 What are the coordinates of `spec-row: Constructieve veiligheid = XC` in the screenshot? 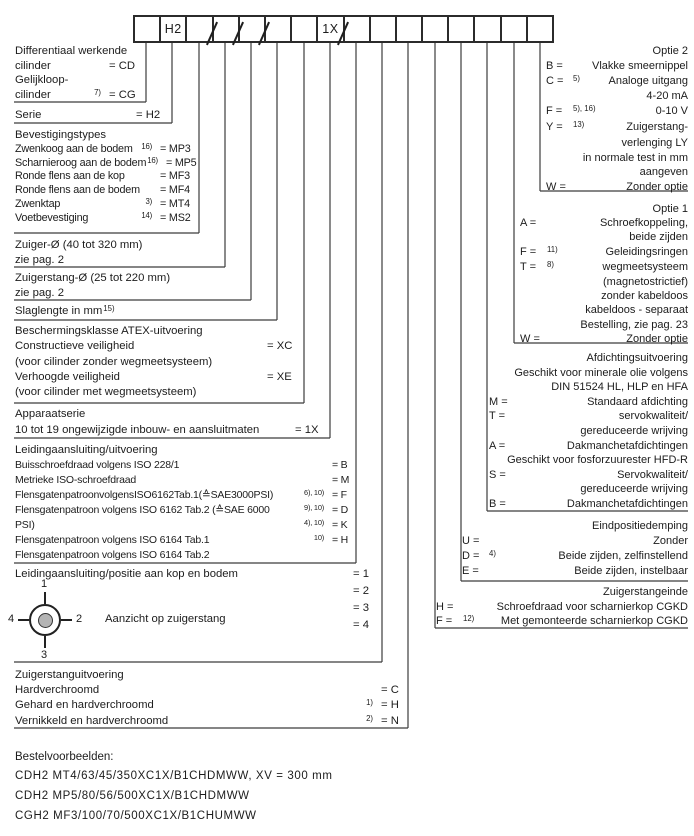 It's located at (157, 346).